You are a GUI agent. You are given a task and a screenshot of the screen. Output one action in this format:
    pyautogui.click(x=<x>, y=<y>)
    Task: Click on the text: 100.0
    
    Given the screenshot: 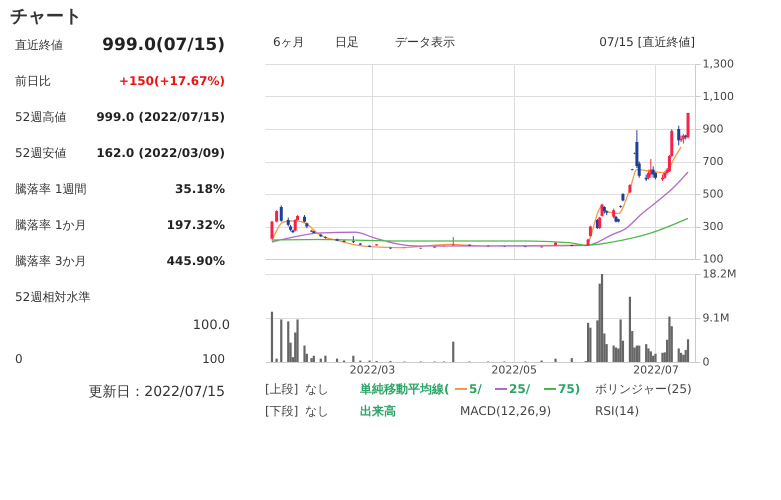 What is the action you would take?
    pyautogui.click(x=211, y=325)
    